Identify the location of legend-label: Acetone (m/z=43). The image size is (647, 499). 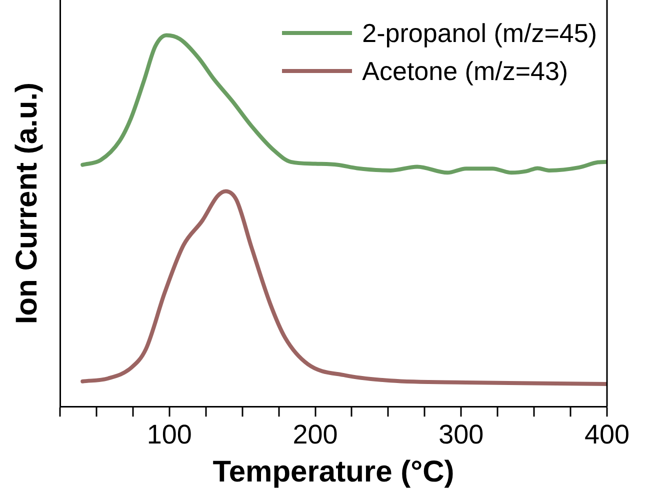
(465, 71).